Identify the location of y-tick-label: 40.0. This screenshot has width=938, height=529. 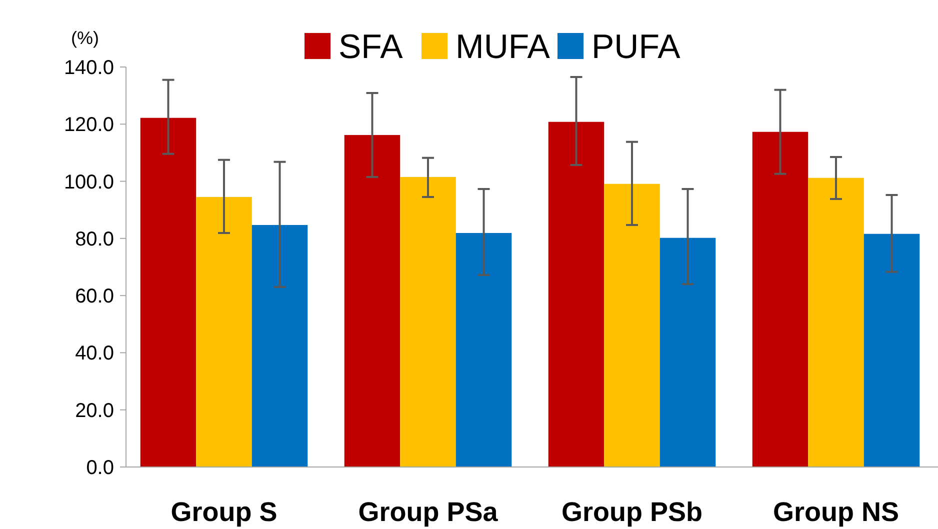
(94, 353).